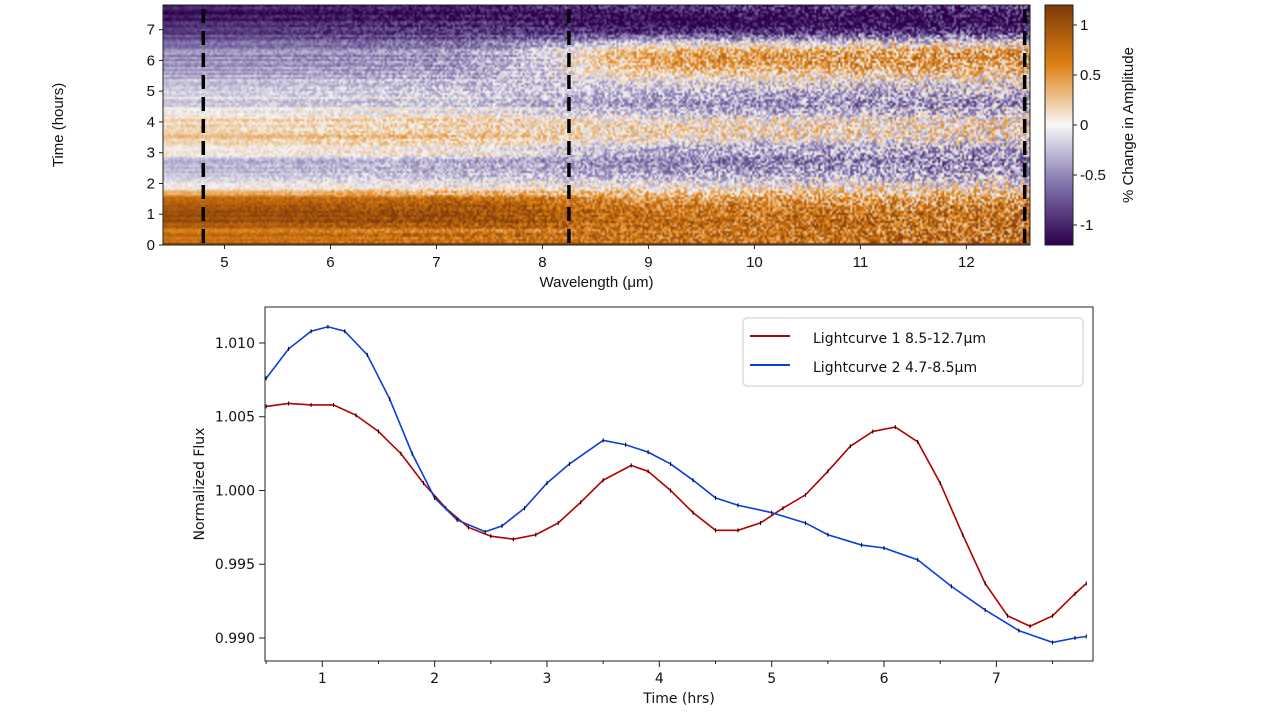 The image size is (1276, 718). I want to click on x-tick-label: 8, so click(542, 262).